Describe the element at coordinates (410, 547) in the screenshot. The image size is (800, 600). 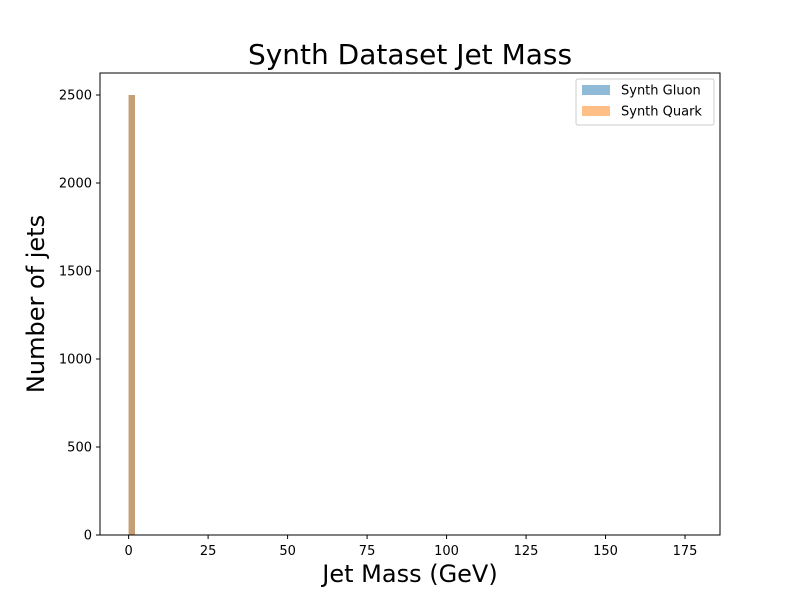
I see `x-axis: 0 25 50 75 100 125 150 175` at that location.